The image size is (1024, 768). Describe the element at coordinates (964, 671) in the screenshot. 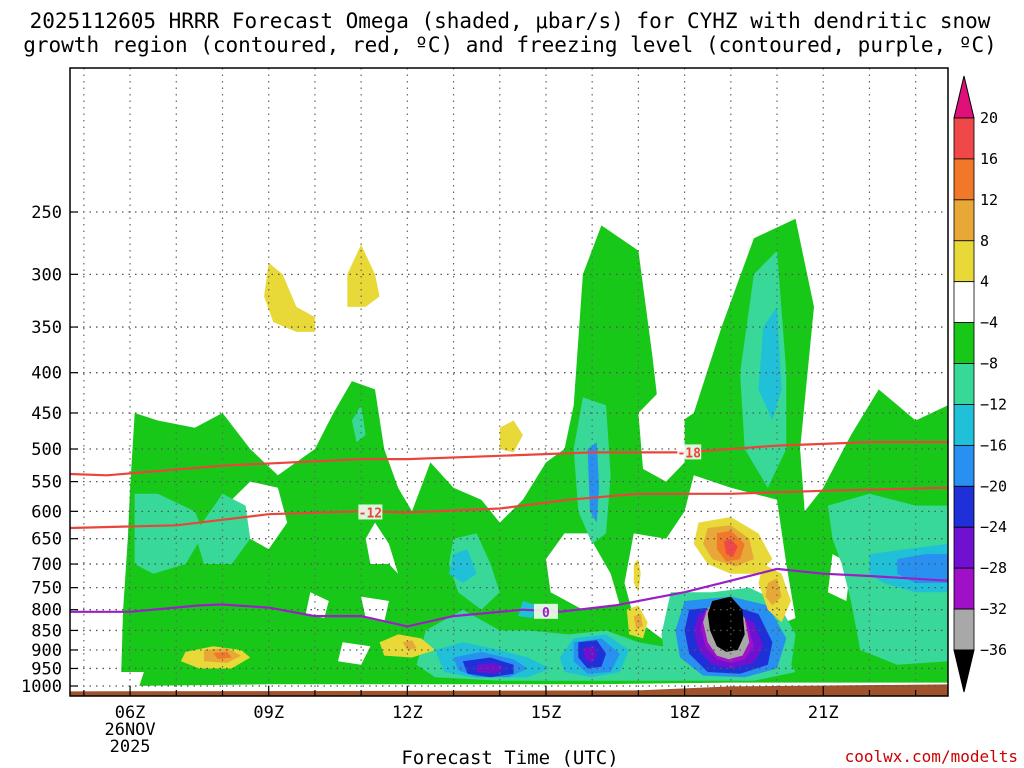

I see `colorbar-bottom-arrow` at that location.